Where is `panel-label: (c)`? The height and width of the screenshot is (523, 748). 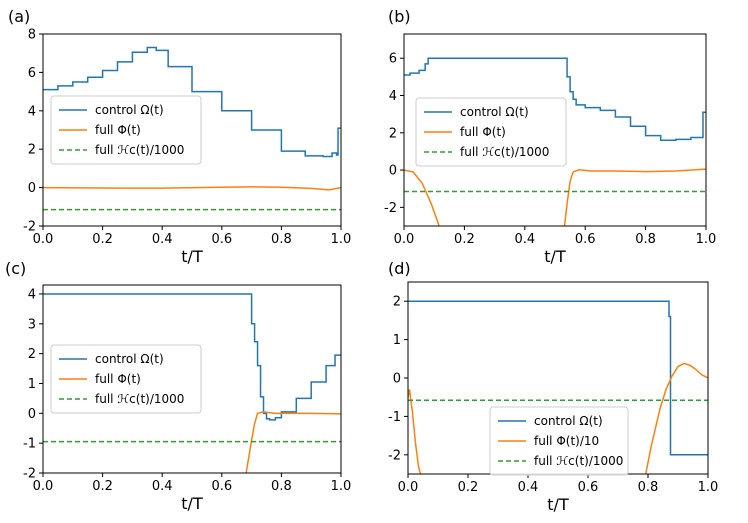 panel-label: (c) is located at coordinates (15, 268).